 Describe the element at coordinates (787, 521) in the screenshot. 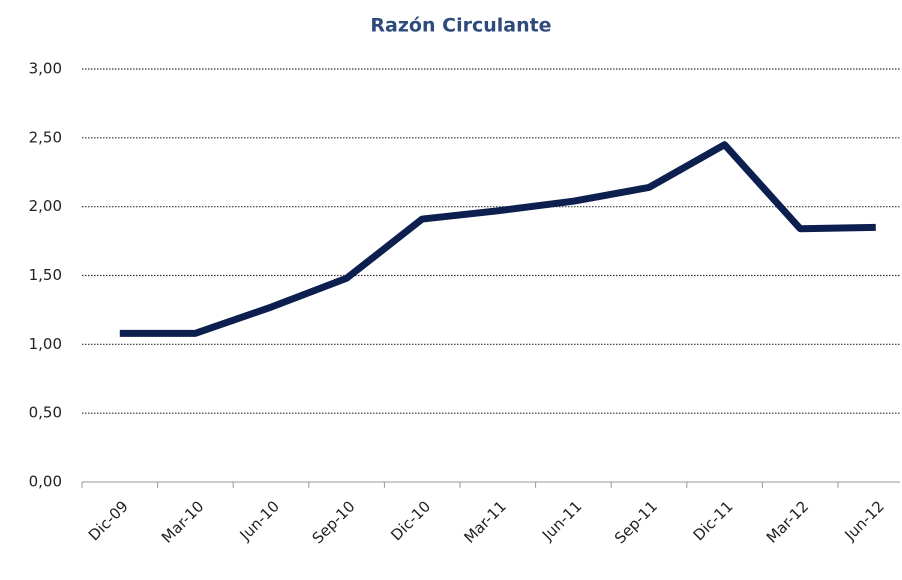

I see `x-tick-label: Mar-12` at that location.